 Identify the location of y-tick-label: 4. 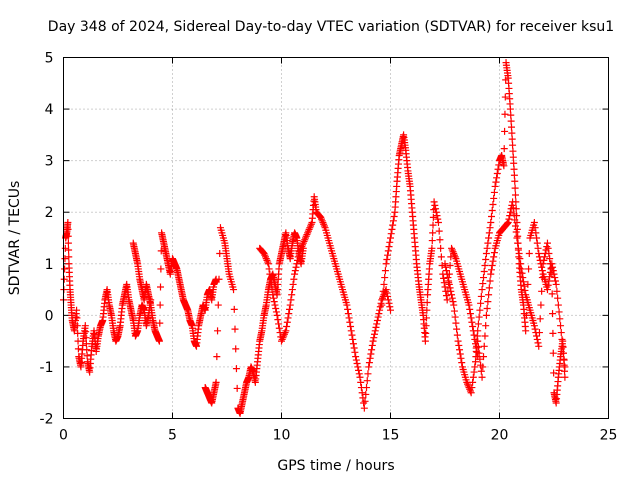
(49, 110).